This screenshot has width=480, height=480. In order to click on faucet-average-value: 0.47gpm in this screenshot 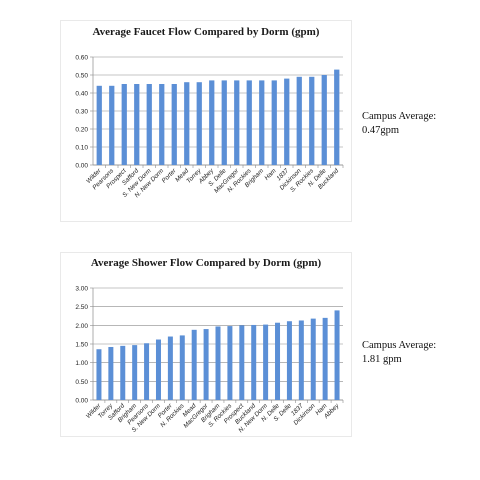, I will do `click(381, 130)`.